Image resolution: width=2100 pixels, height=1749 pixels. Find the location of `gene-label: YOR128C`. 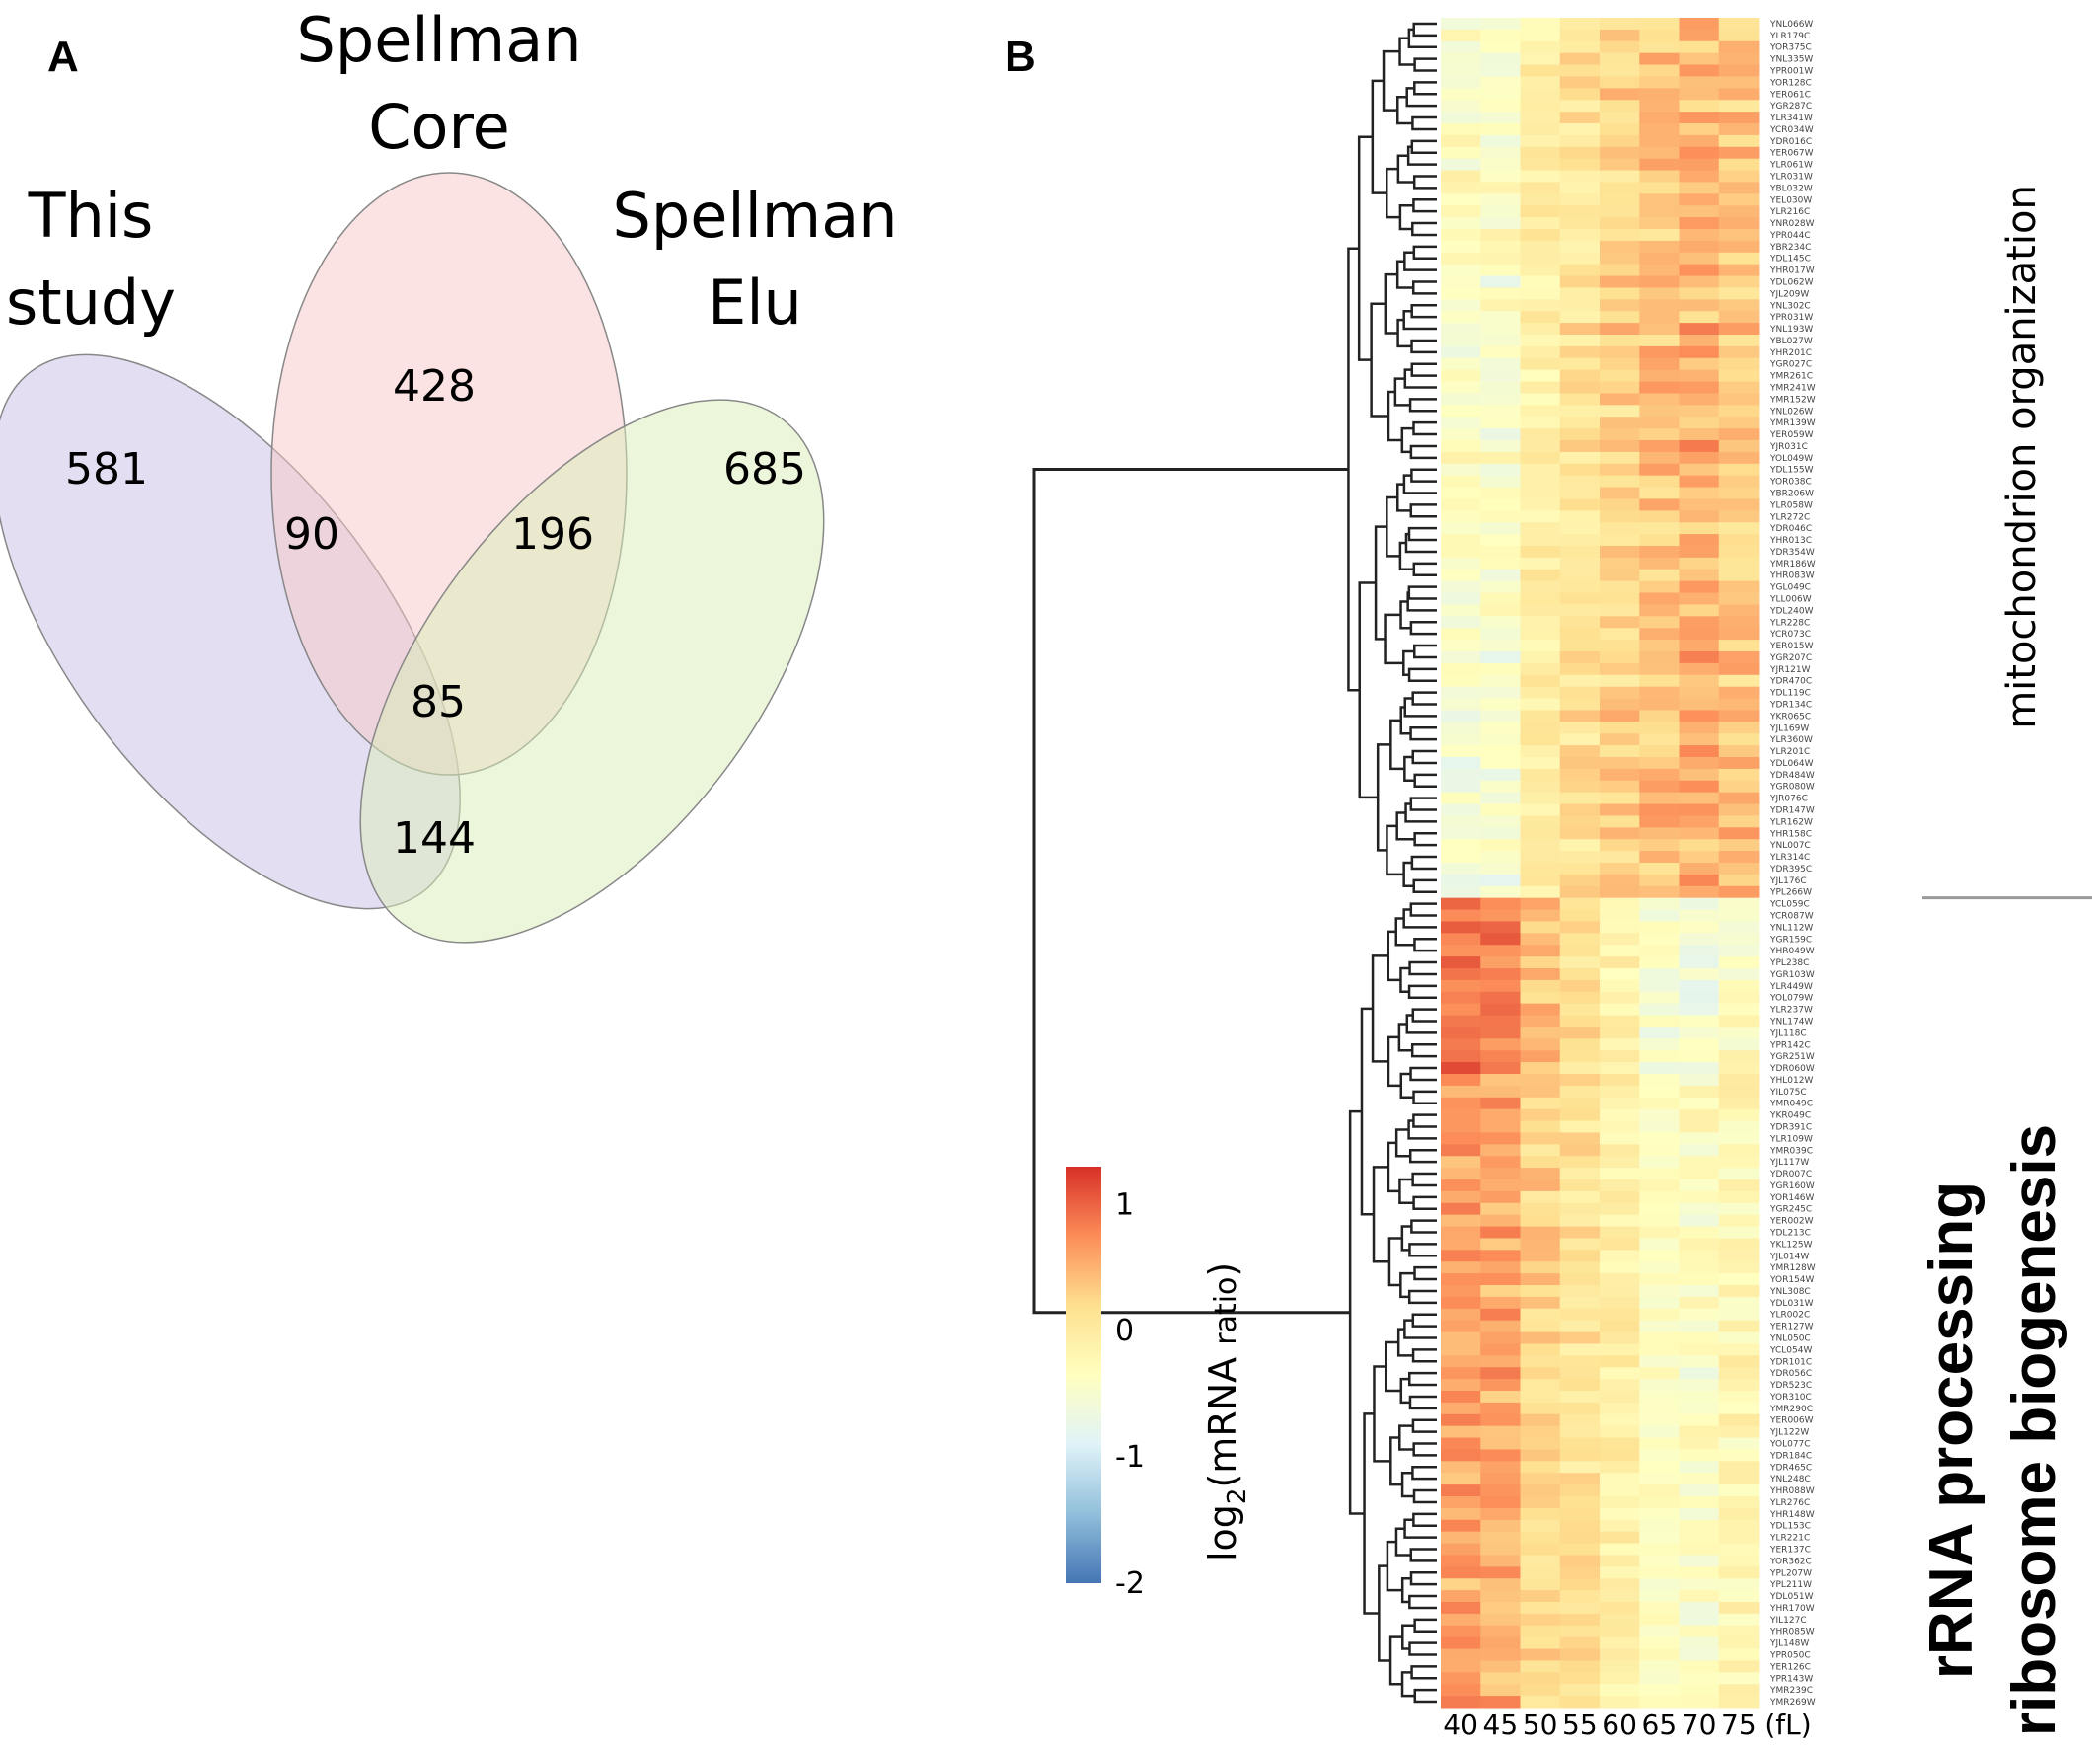

gene-label: YOR128C is located at coordinates (1790, 83).